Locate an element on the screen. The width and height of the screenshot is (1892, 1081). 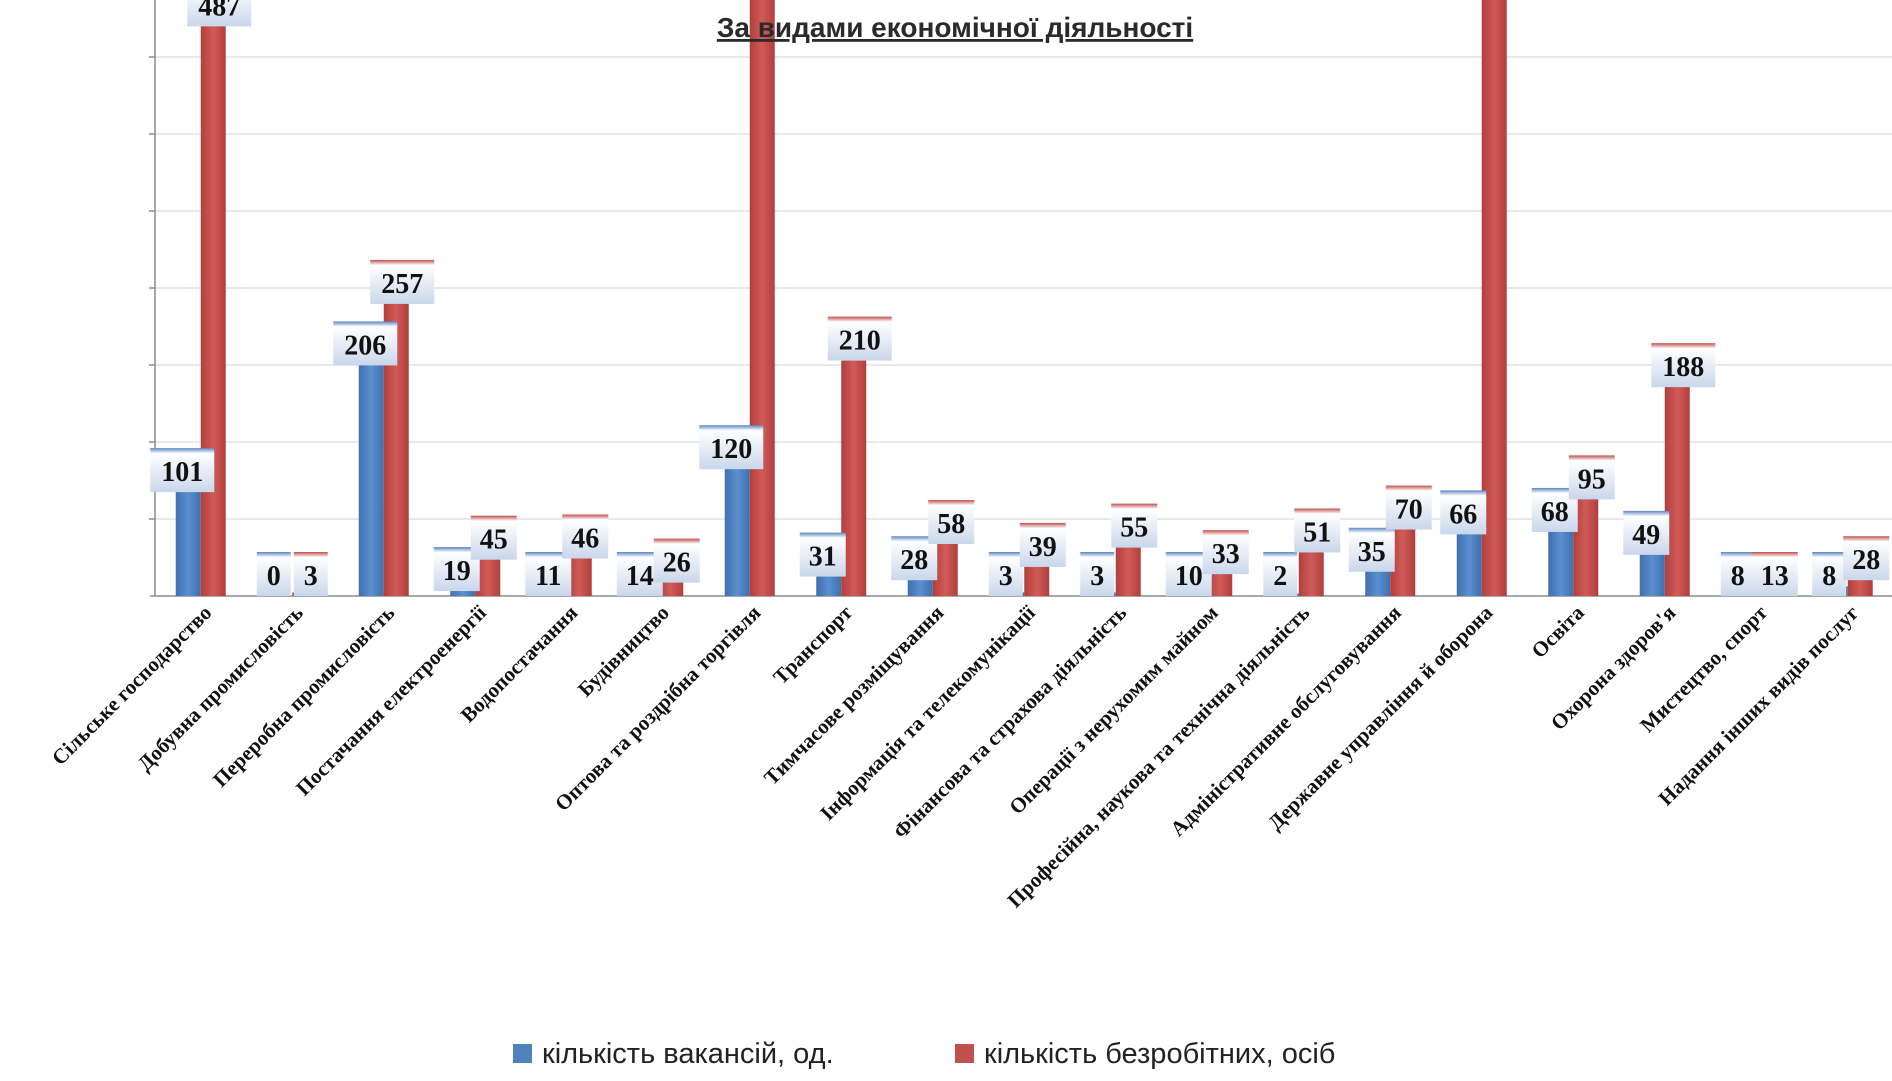
value-label-unemployed-2: 257 is located at coordinates (402, 281).